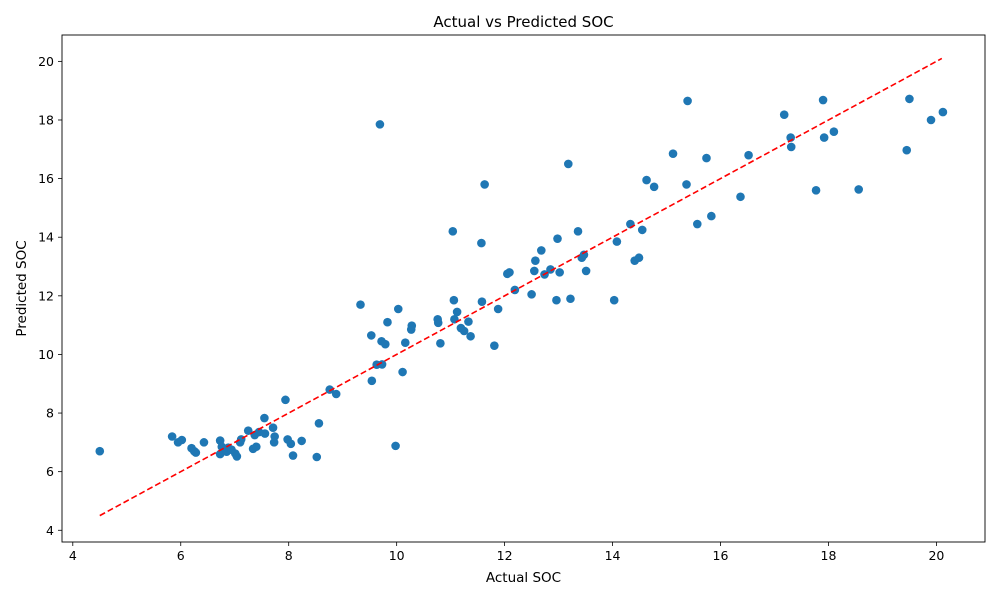  What do you see at coordinates (46, 61) in the screenshot?
I see `y-tick-label: 20` at bounding box center [46, 61].